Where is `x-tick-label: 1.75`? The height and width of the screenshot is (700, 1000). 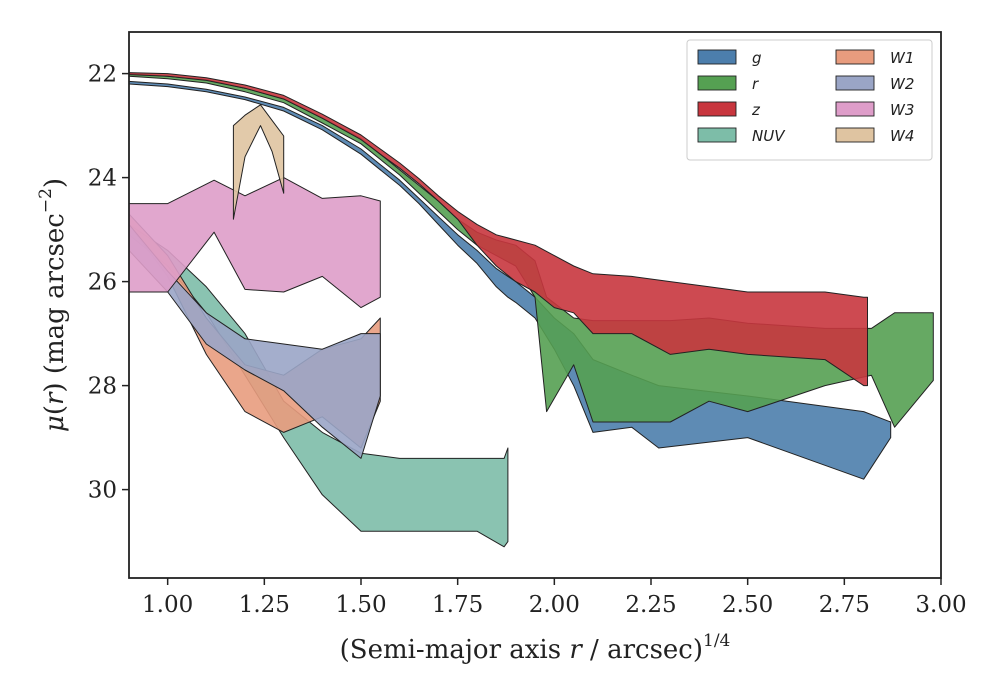
x-tick-label: 1.75 is located at coordinates (457, 605).